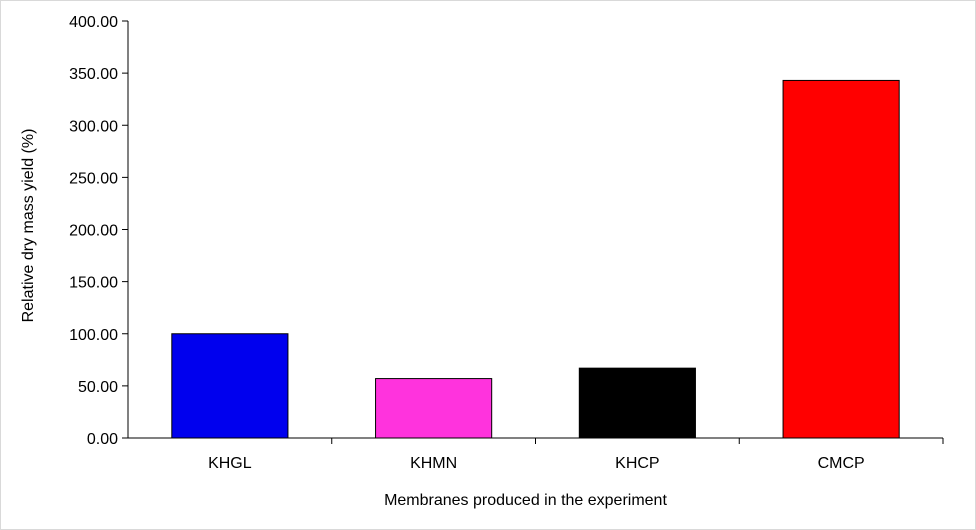 The width and height of the screenshot is (976, 530). What do you see at coordinates (102, 439) in the screenshot?
I see `y-tick-label: 0.00` at bounding box center [102, 439].